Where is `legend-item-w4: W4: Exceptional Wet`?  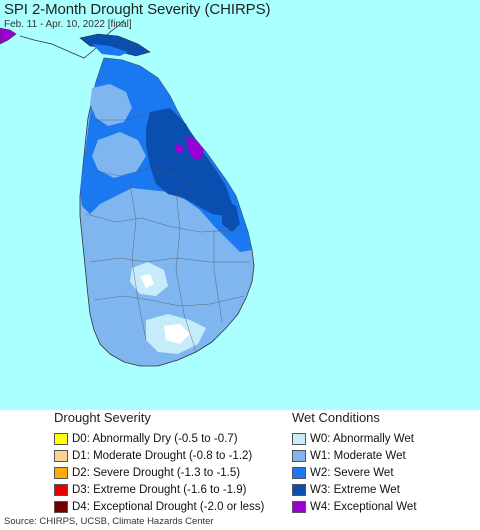
legend-item-w4: W4: Exceptional Wet is located at coordinates (354, 506).